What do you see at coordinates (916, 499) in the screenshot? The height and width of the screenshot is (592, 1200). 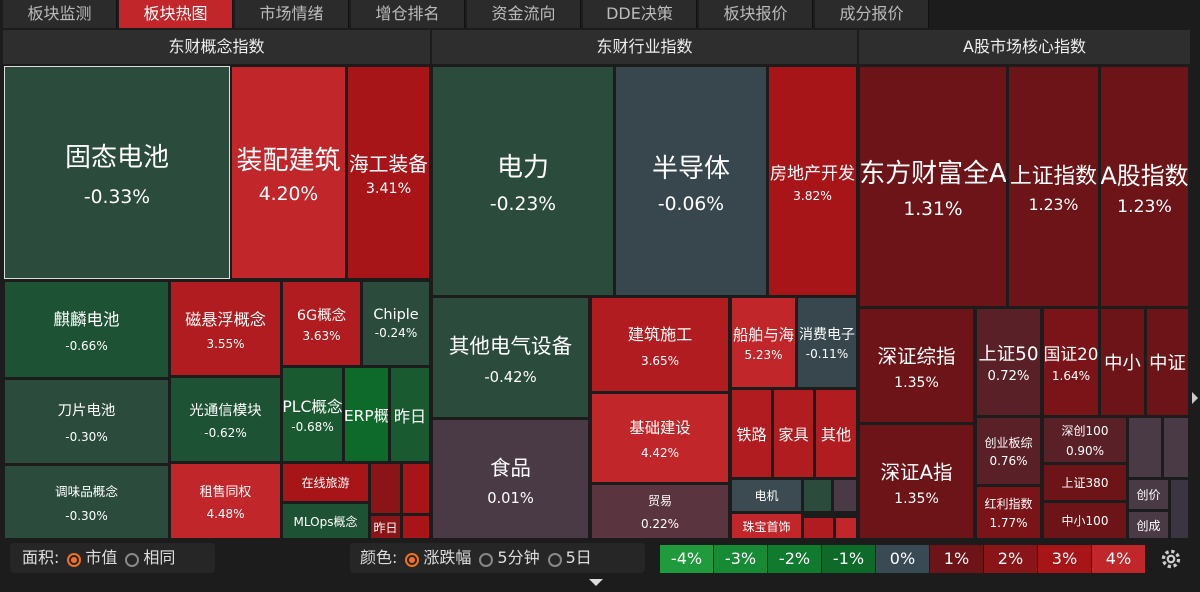 I see `tile-change: 1.35%` at bounding box center [916, 499].